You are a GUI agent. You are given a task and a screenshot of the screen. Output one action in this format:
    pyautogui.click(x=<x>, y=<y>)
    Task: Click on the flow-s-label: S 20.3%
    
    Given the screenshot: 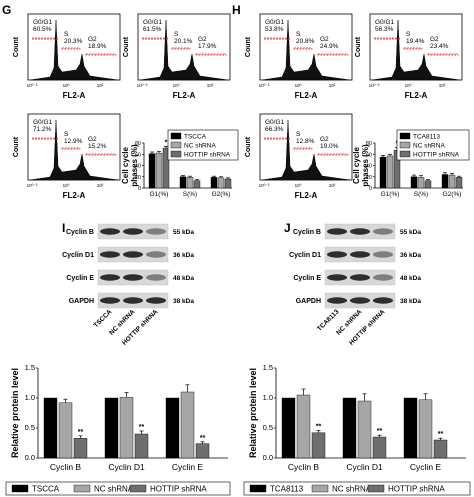 What is the action you would take?
    pyautogui.click(x=73, y=38)
    